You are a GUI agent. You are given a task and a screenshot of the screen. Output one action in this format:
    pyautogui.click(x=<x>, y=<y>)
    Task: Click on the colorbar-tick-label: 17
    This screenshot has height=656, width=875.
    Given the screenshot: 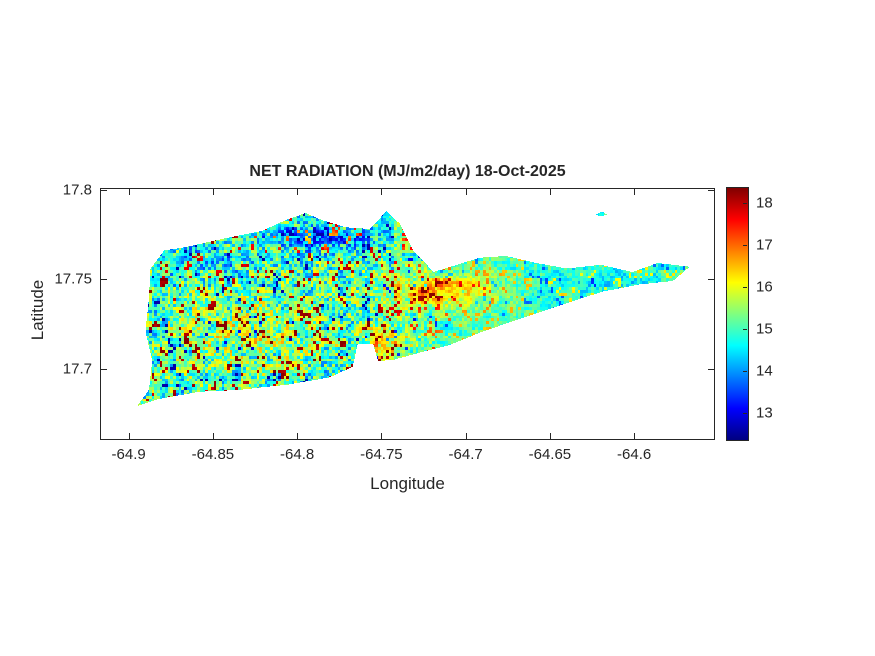 What is the action you would take?
    pyautogui.click(x=764, y=245)
    